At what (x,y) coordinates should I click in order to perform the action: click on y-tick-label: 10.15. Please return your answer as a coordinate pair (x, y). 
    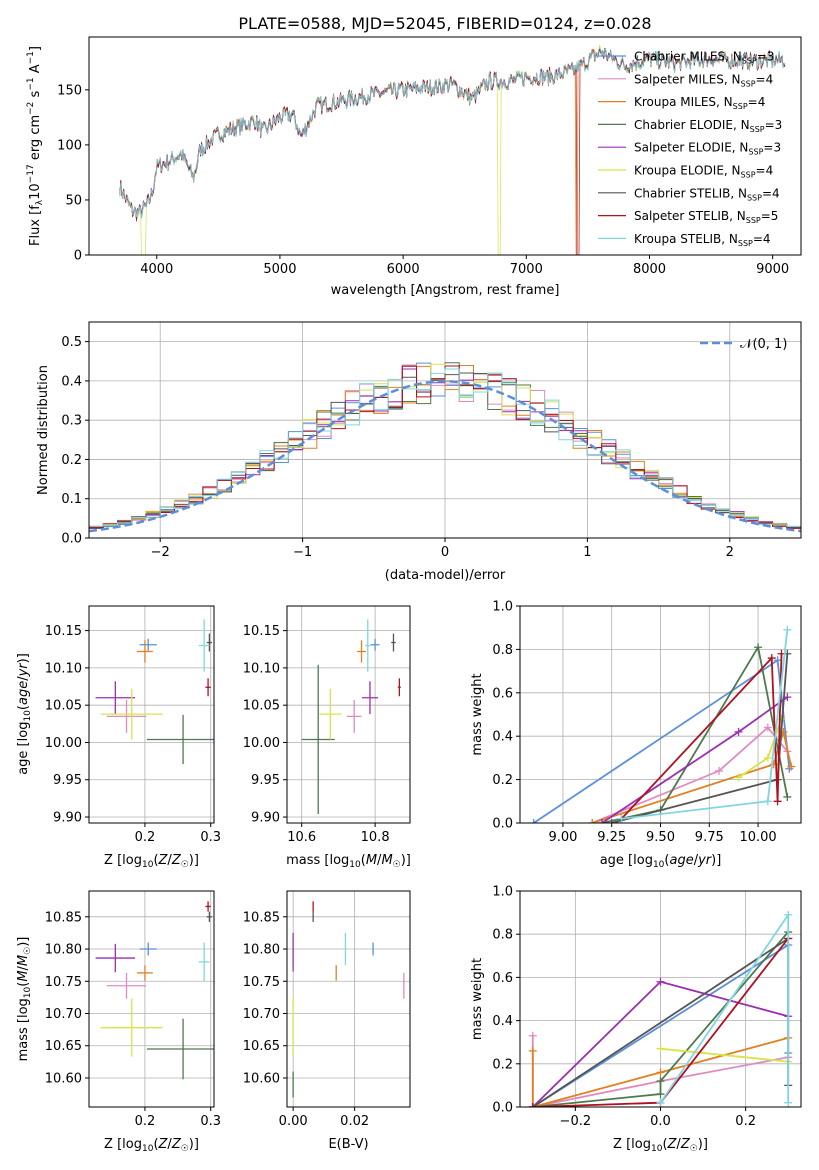
    Looking at the image, I should click on (261, 631).